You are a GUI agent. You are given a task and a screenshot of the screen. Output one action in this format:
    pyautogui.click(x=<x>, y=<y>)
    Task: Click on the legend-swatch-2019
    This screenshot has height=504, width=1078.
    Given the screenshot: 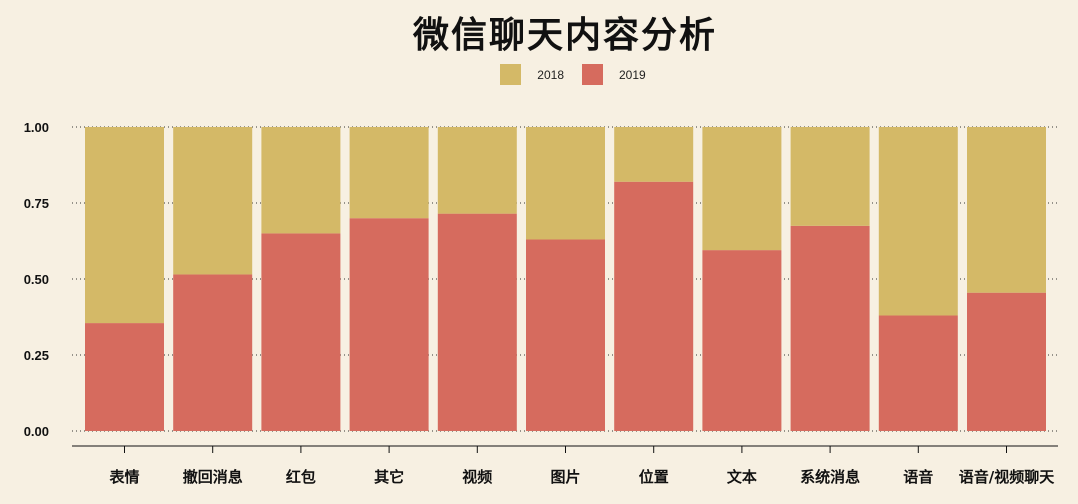 What is the action you would take?
    pyautogui.click(x=592, y=74)
    